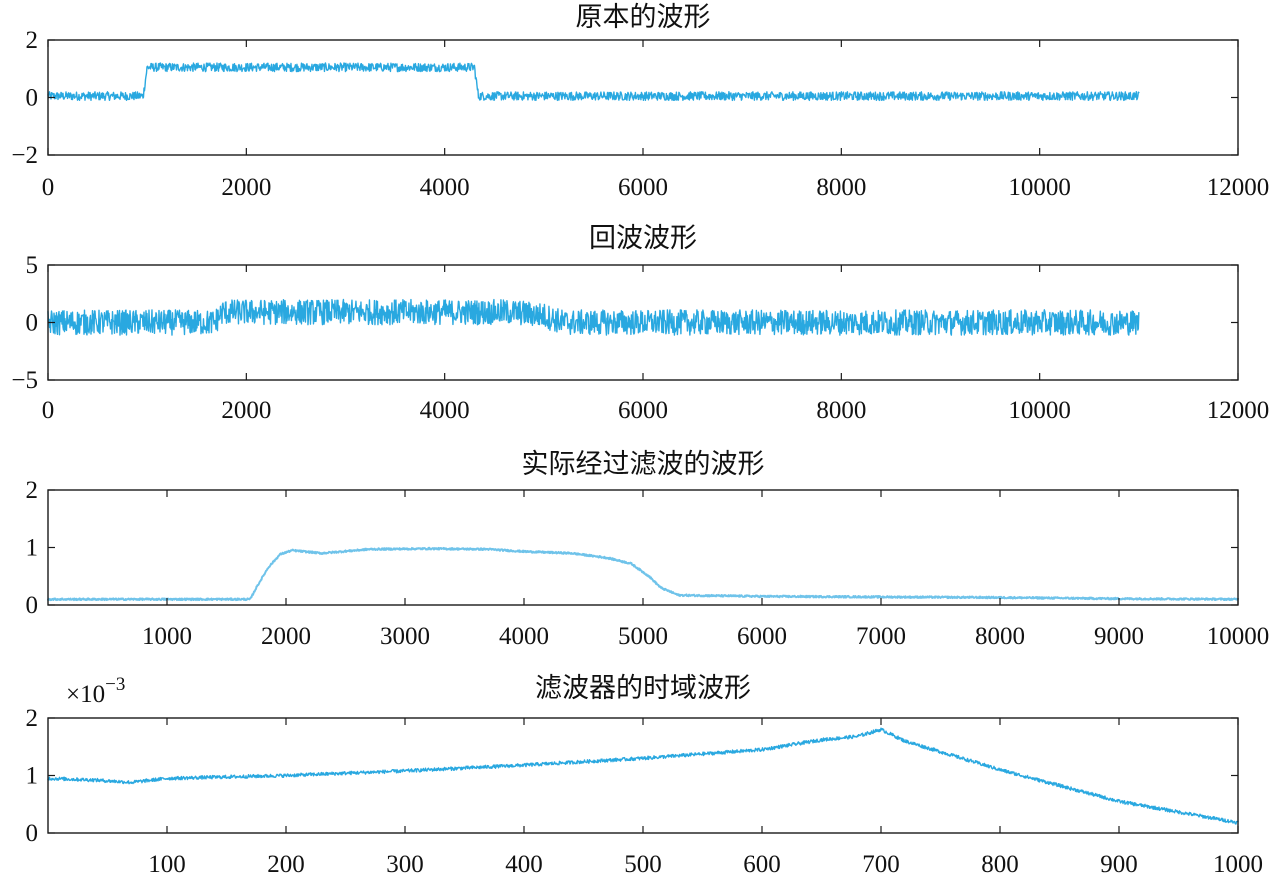  What do you see at coordinates (762, 863) in the screenshot?
I see `x-tick-label: 600` at bounding box center [762, 863].